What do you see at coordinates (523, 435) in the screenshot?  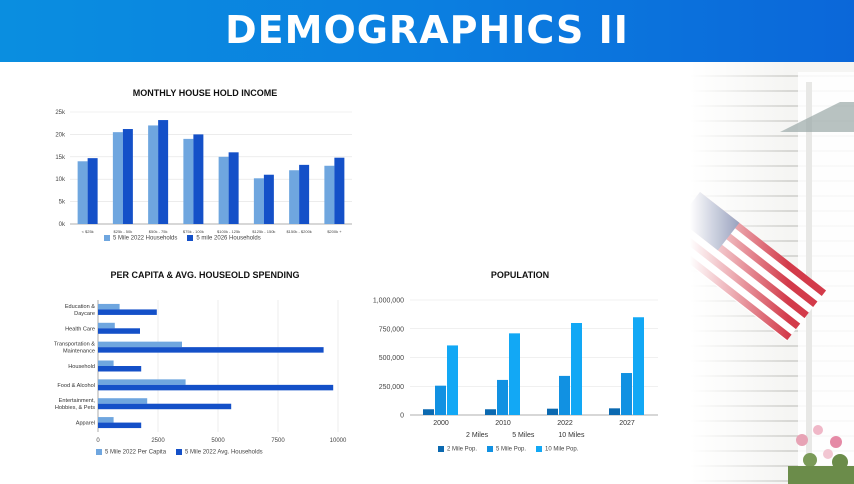 I see `population-radius-label-5: 5 Miles` at bounding box center [523, 435].